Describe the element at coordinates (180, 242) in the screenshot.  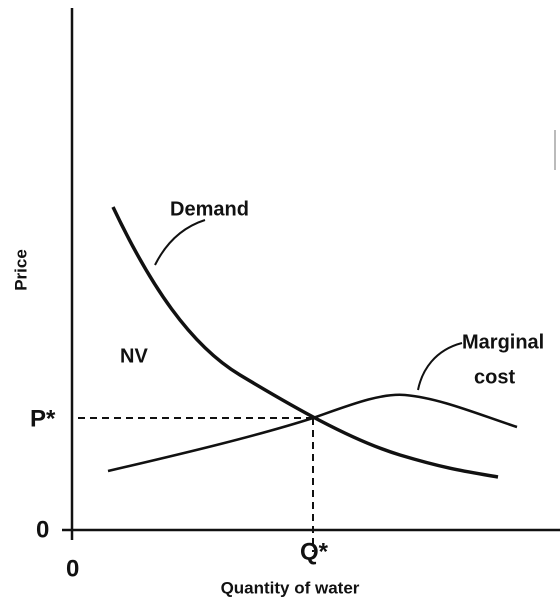
I see `demand-leader` at that location.